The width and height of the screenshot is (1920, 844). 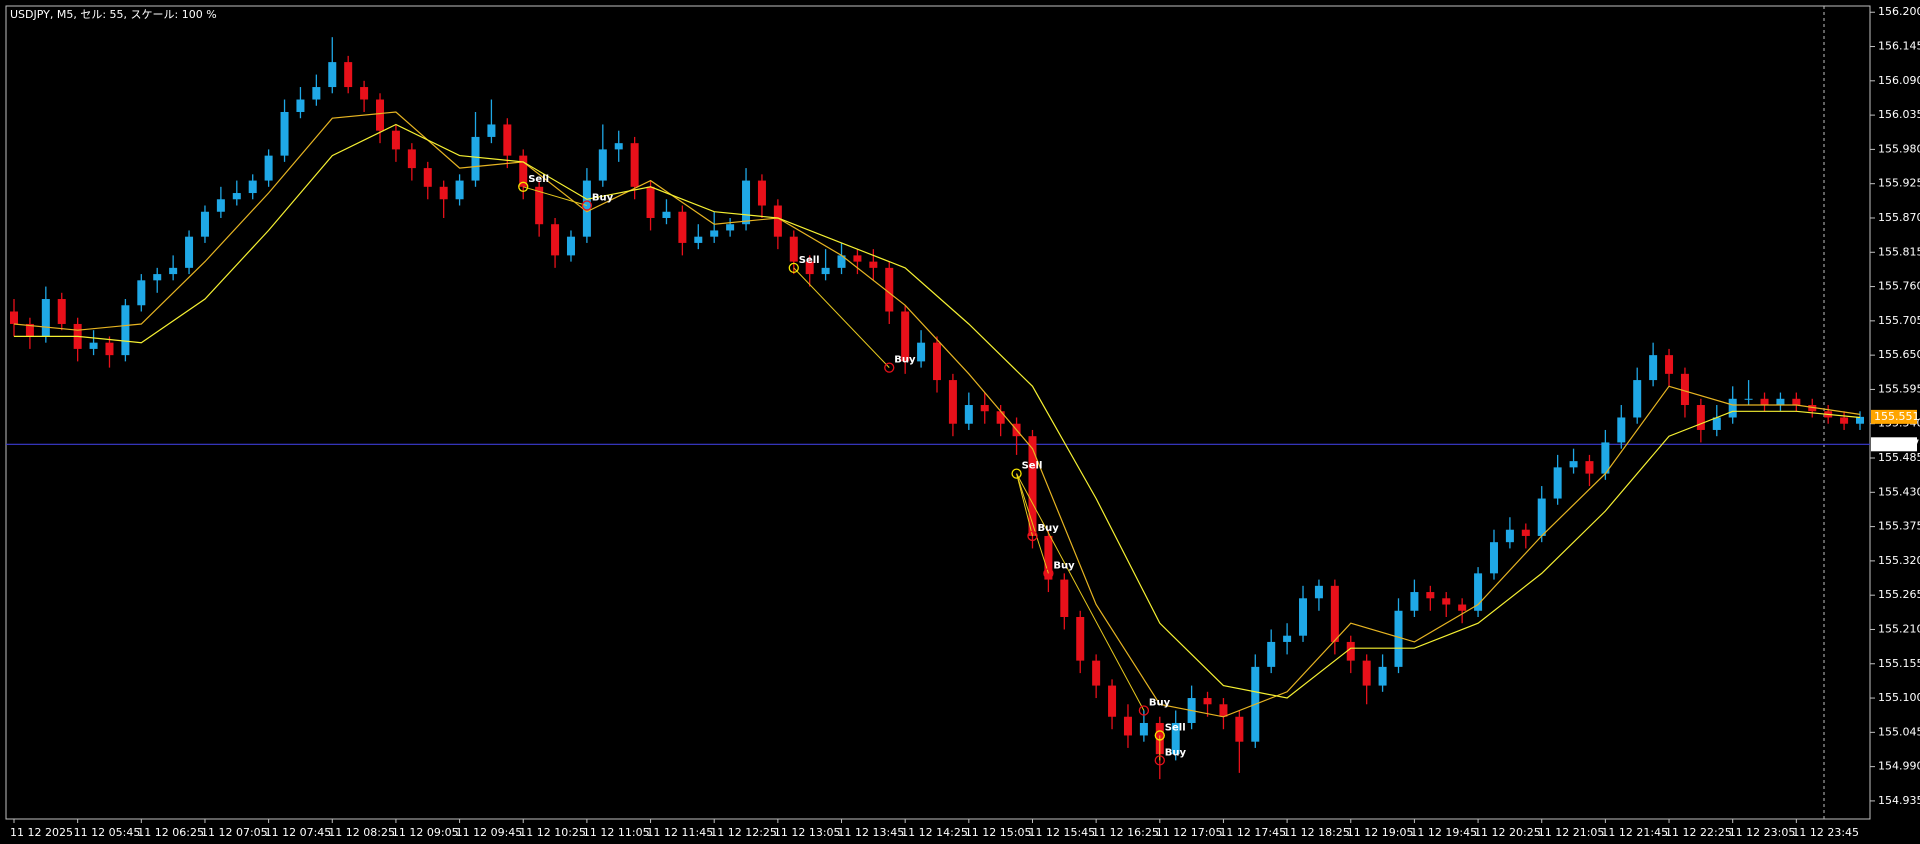 What do you see at coordinates (113, 14) in the screenshot?
I see `chart-title: USDJPY, M5, セル: 55, スケール: 100 %` at bounding box center [113, 14].